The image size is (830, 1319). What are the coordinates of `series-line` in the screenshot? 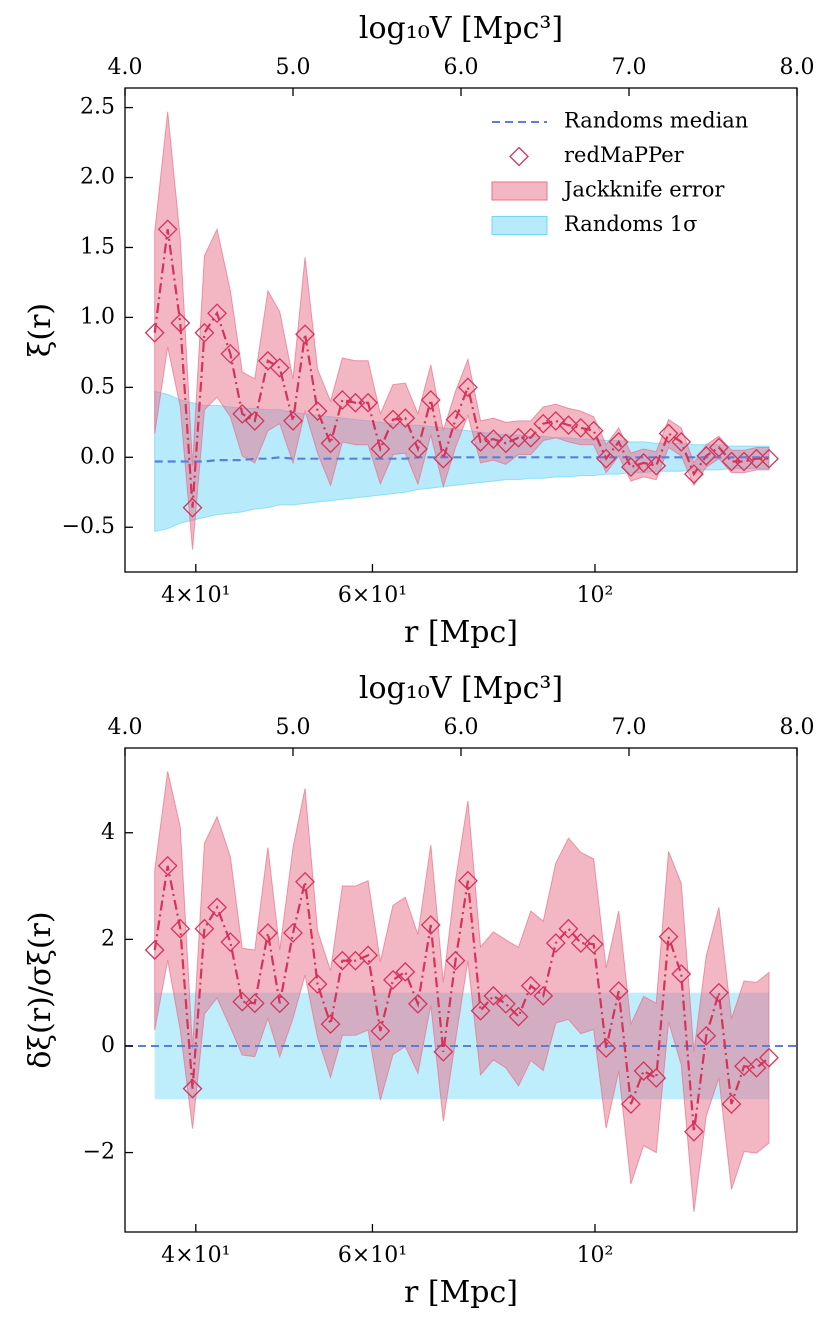 It's located at (461, 459).